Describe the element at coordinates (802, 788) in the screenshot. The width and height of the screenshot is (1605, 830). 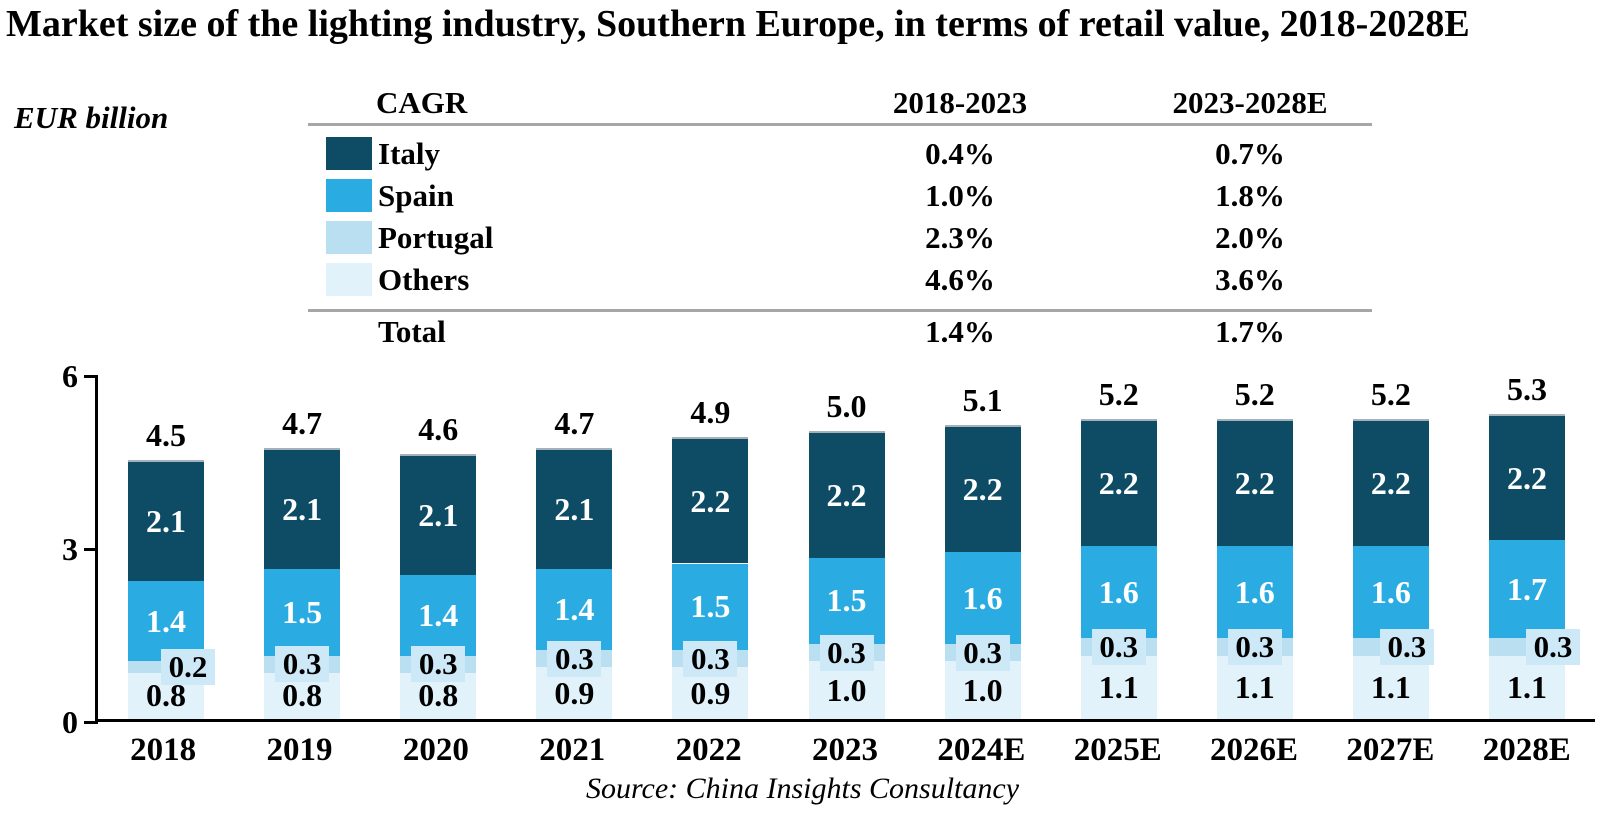
I see `source-note: Source: China Insights Consultancy` at that location.